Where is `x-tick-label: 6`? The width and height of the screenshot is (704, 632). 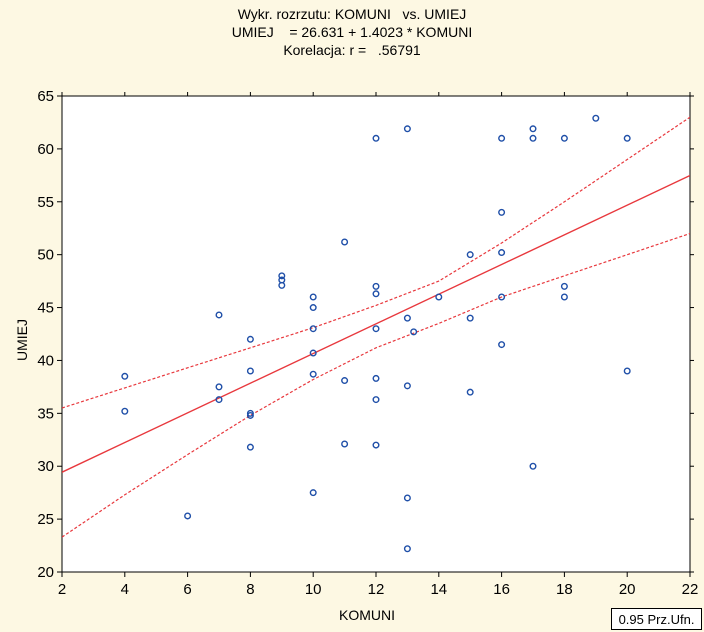 x-tick-label: 6 is located at coordinates (187, 589).